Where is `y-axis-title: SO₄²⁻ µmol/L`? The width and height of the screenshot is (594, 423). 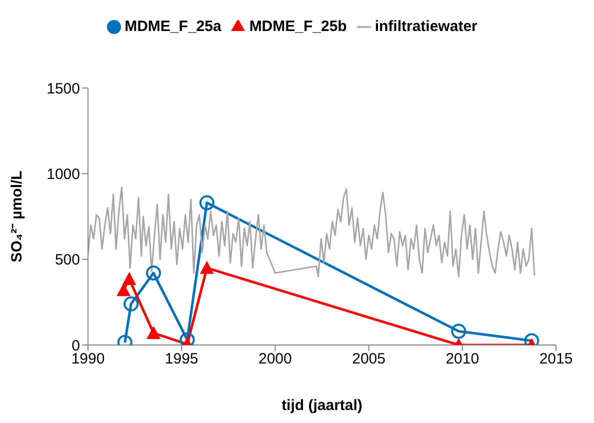
y-axis-title: SO₄²⁻ µmol/L is located at coordinates (17, 216).